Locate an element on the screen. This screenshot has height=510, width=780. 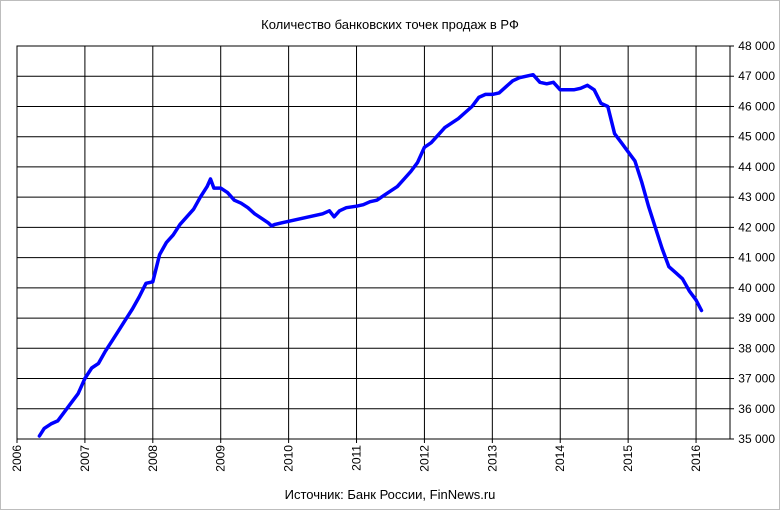
y-tick-label: 40 000 is located at coordinates (756, 288).